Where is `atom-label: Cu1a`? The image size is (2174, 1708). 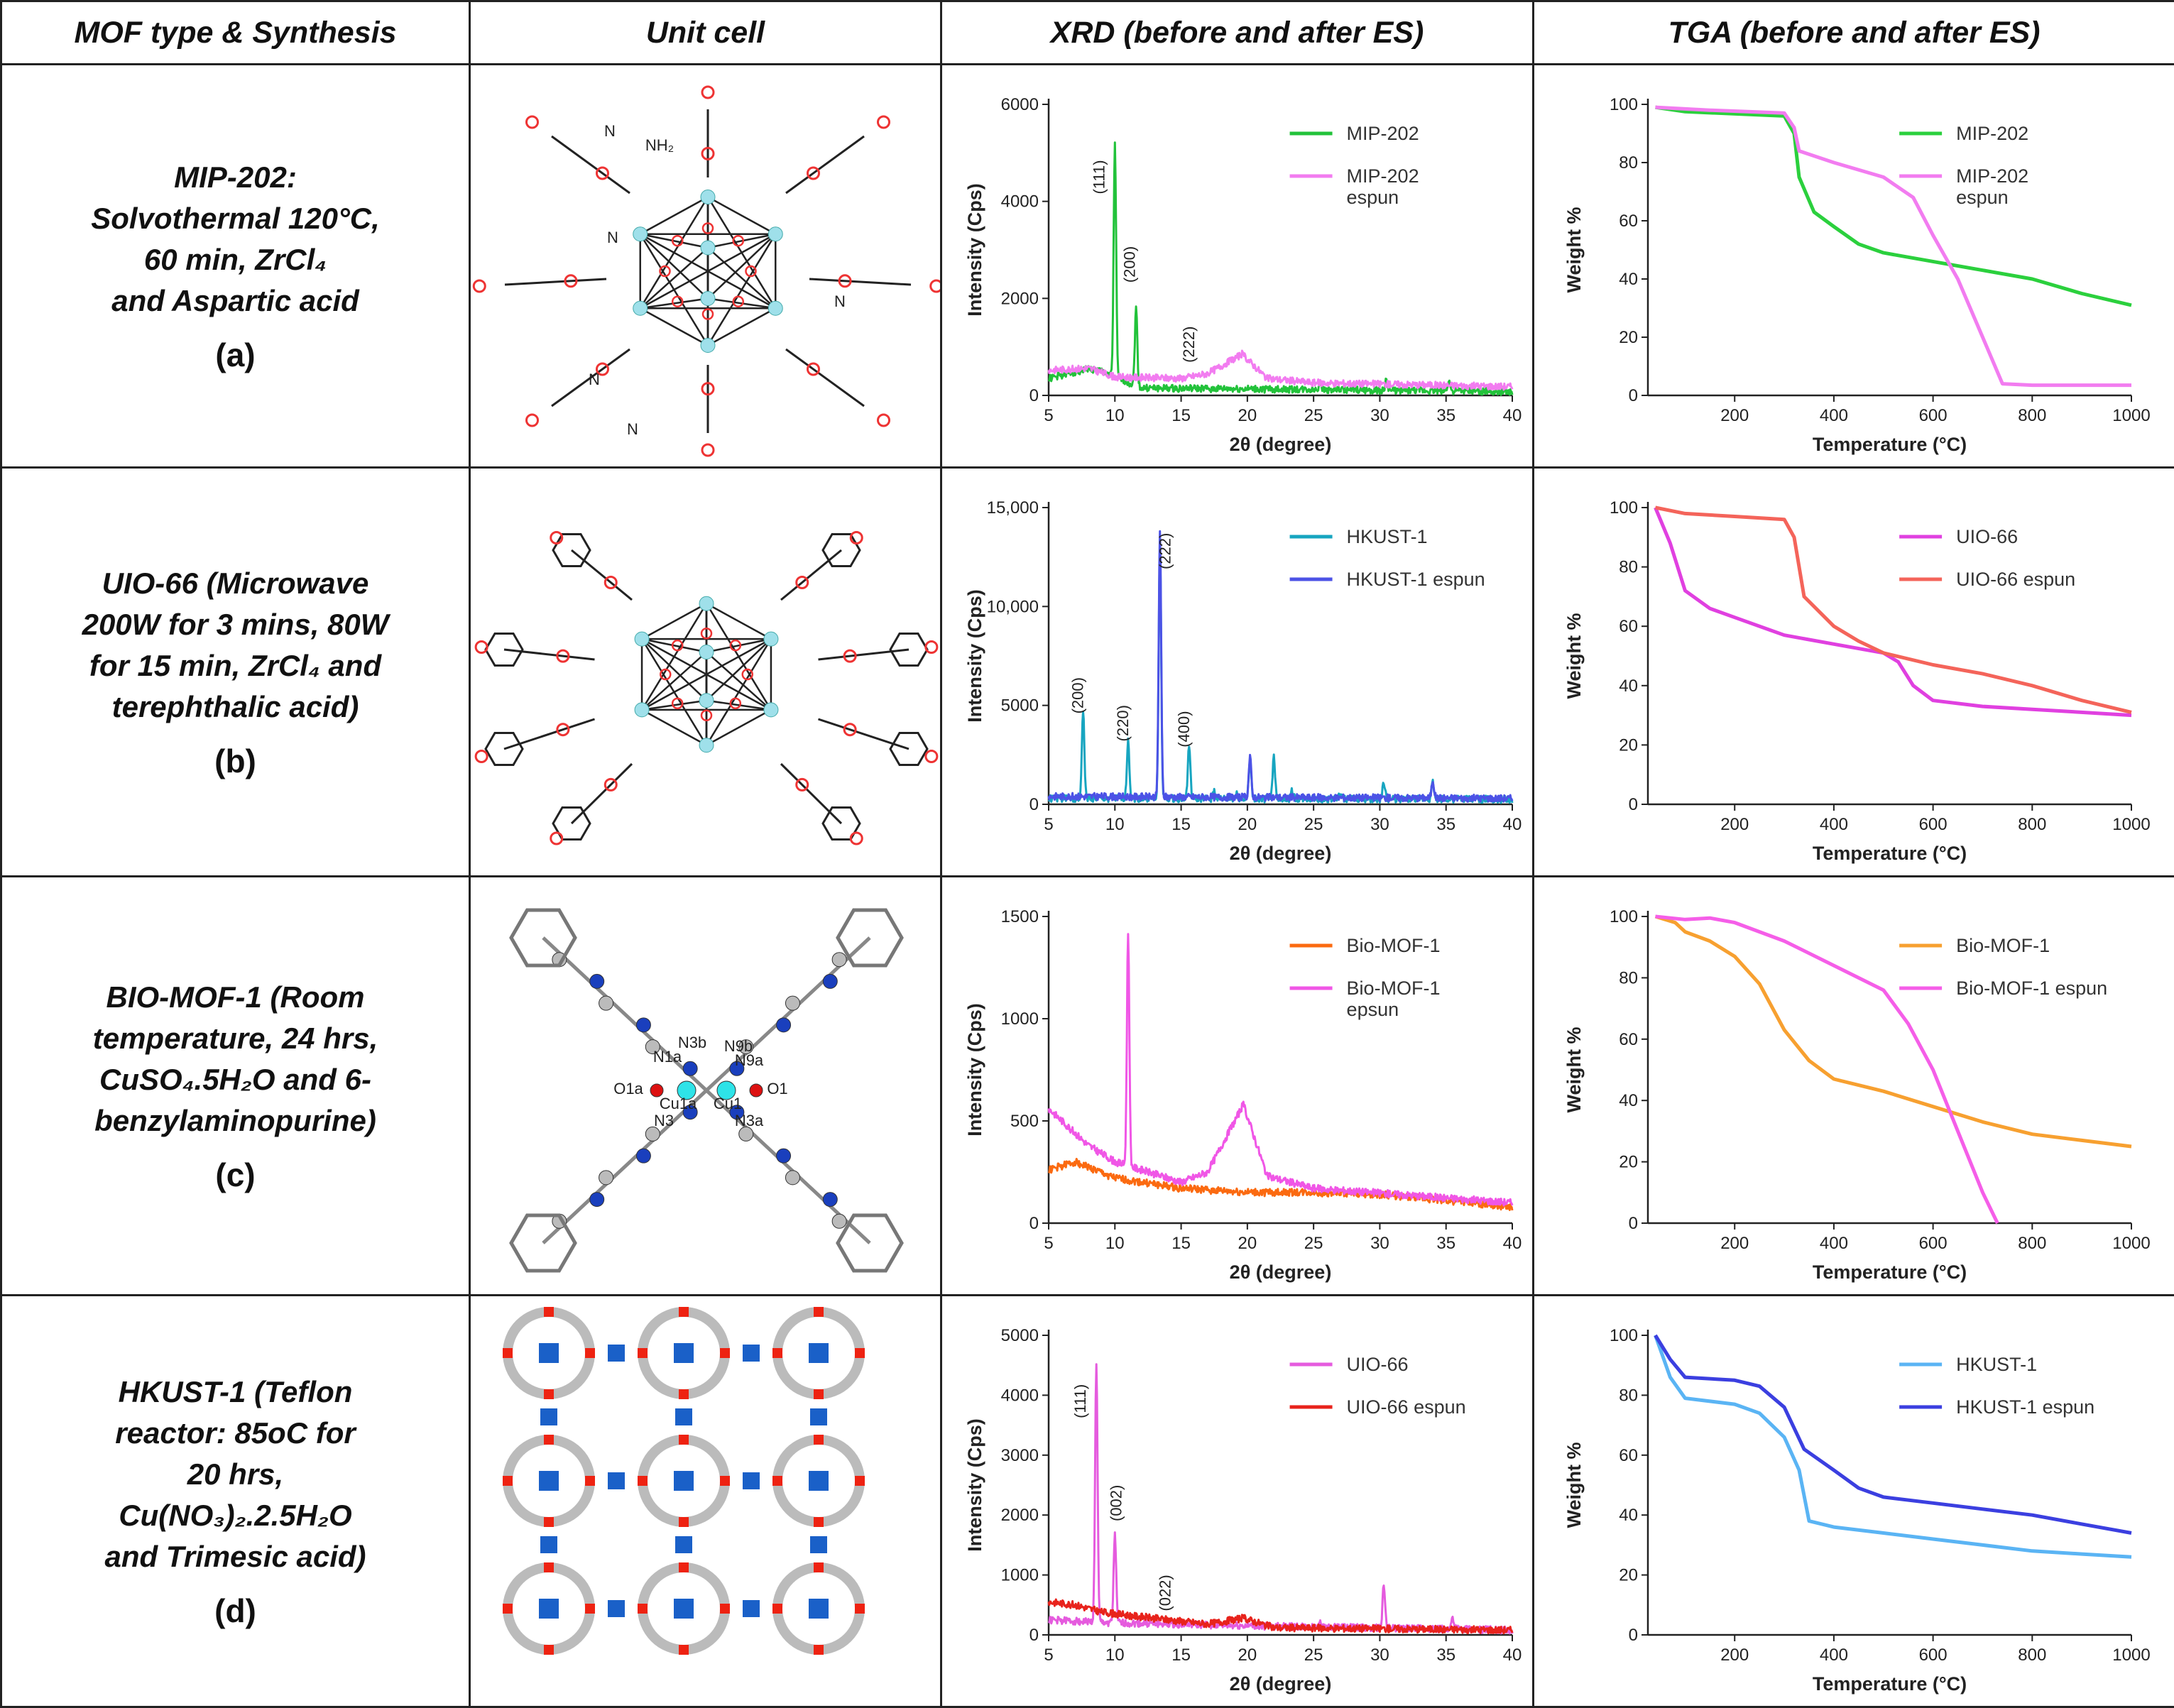 atom-label: Cu1a is located at coordinates (678, 1103).